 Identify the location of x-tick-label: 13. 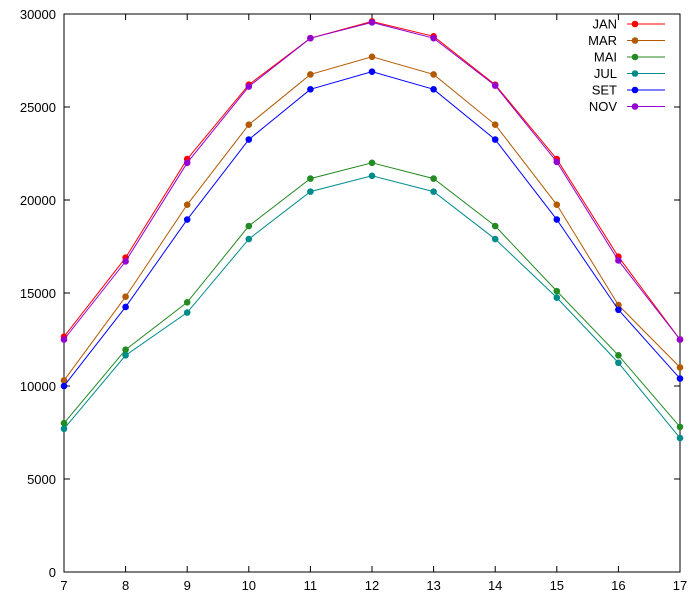
(433, 585).